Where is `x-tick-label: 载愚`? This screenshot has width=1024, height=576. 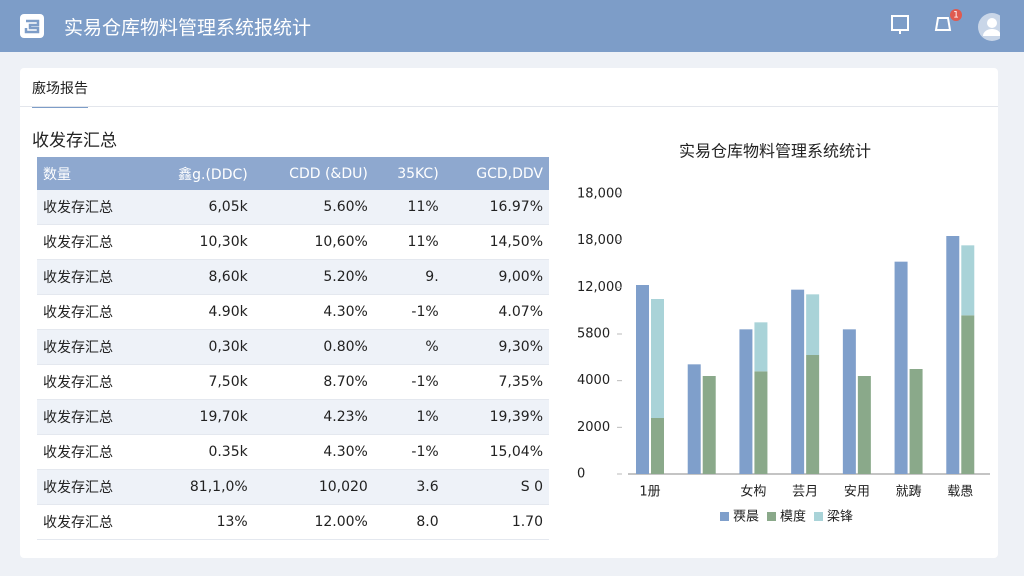 x-tick-label: 载愚 is located at coordinates (960, 492).